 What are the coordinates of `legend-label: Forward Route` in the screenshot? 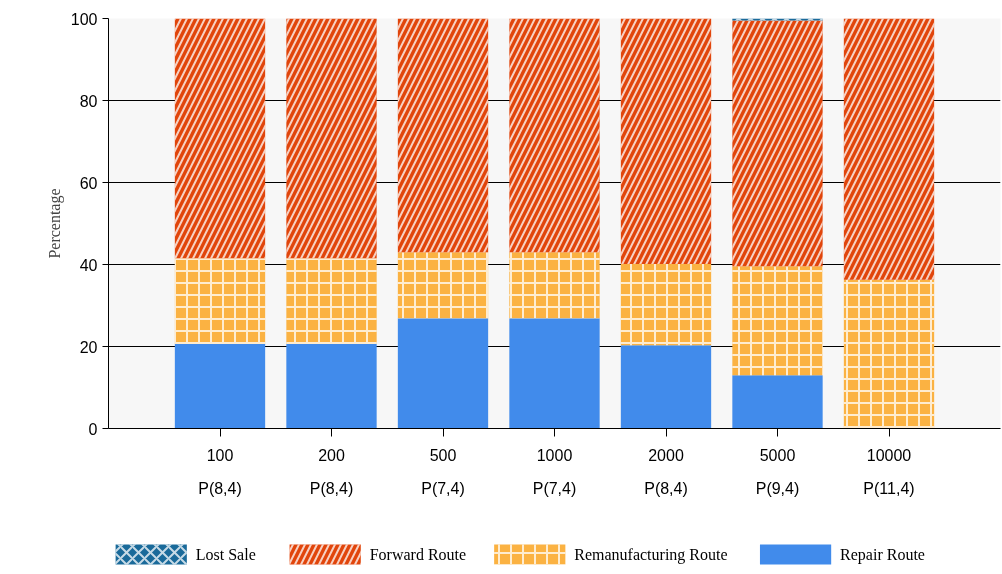 It's located at (418, 554).